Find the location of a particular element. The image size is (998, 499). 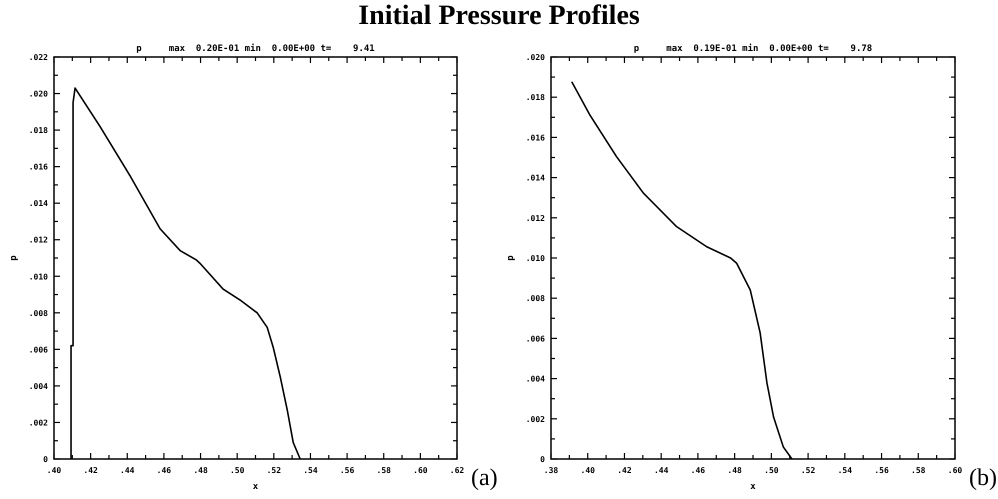

chart-subtitle: p max 0.19E-01 min 0.00E+00 t= 9.78 is located at coordinates (753, 48).